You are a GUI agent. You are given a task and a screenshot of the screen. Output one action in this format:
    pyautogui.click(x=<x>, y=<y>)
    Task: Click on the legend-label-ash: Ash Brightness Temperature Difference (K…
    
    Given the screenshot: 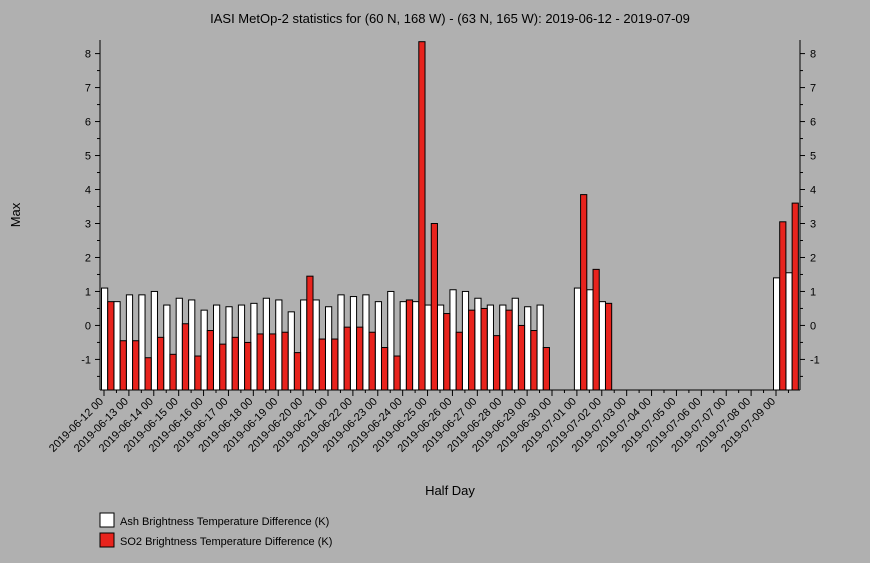 What is the action you would take?
    pyautogui.click(x=224, y=522)
    